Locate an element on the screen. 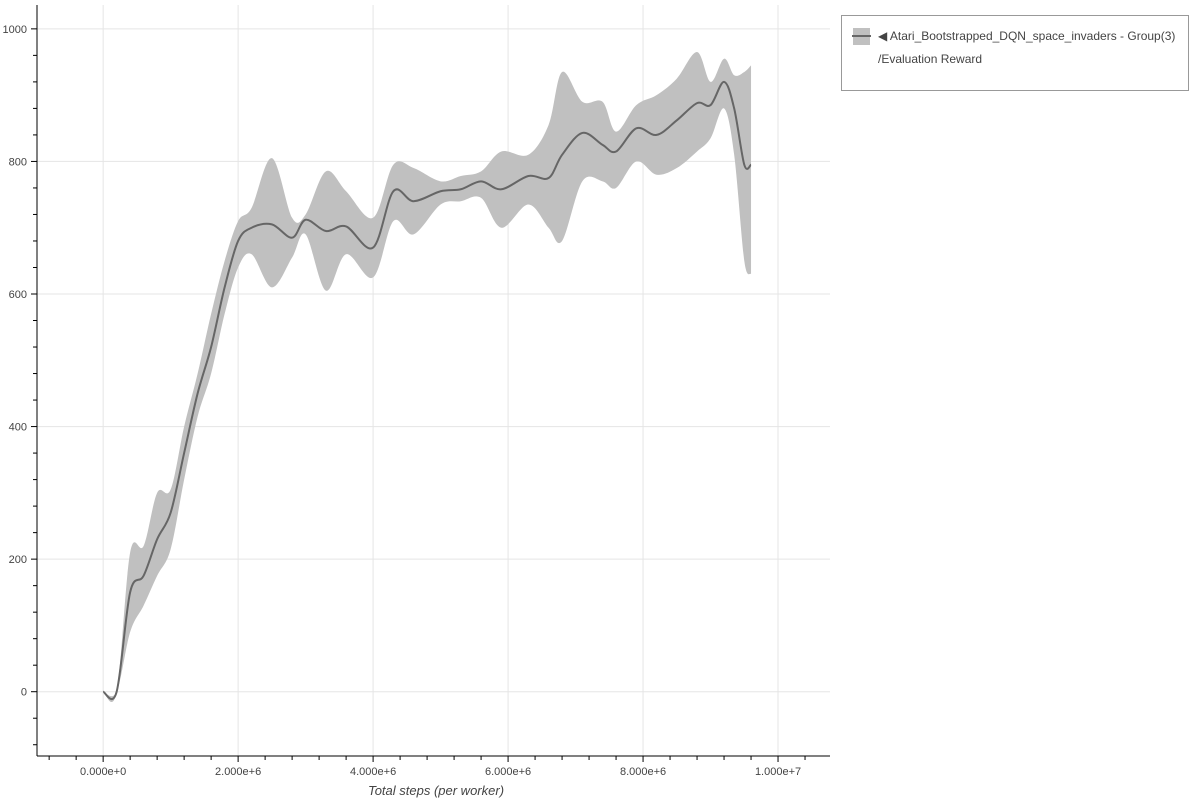 The image size is (1200, 800). x-tick-label: 4.000e+6 is located at coordinates (373, 772).